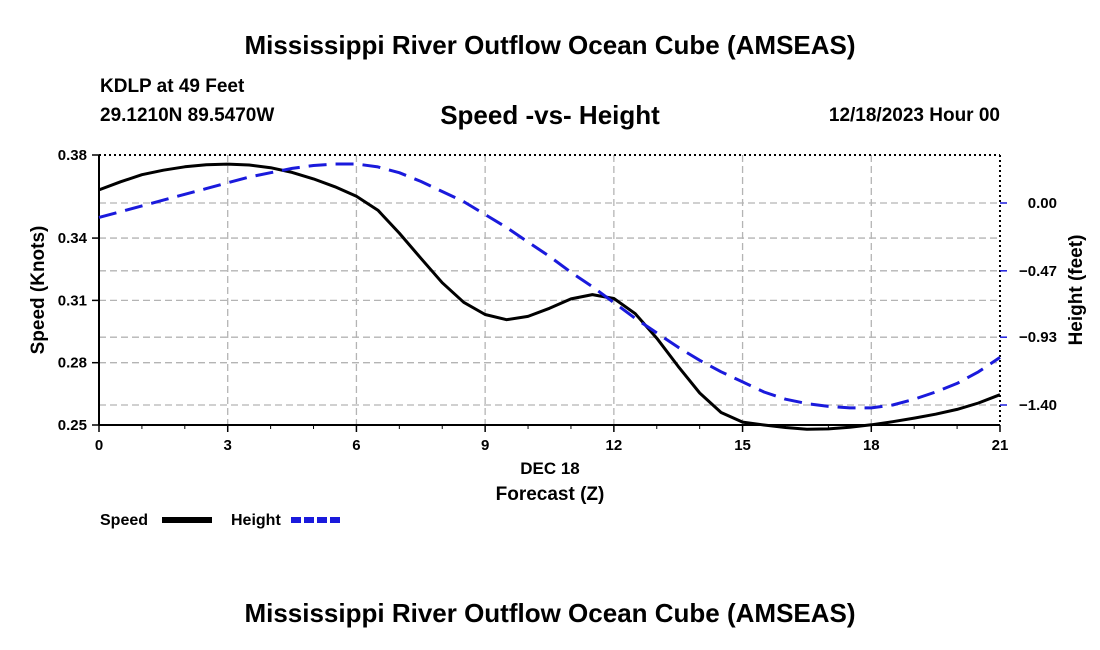  Describe the element at coordinates (742, 445) in the screenshot. I see `x-tick-label: 15` at that location.